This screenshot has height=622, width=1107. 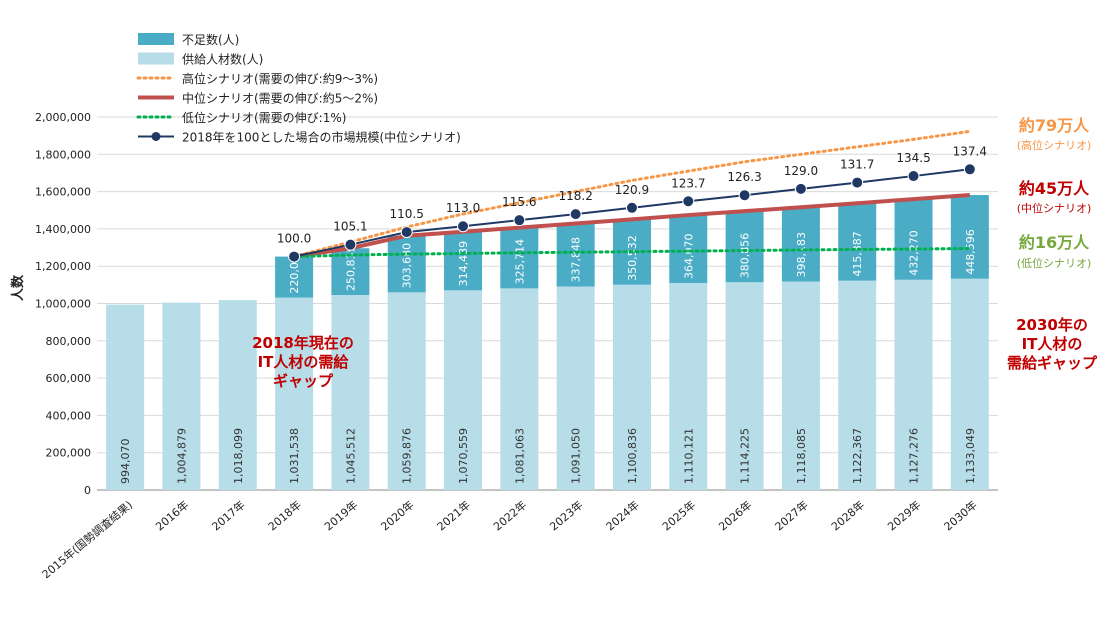 I want to click on scenario-line, so click(x=632, y=252).